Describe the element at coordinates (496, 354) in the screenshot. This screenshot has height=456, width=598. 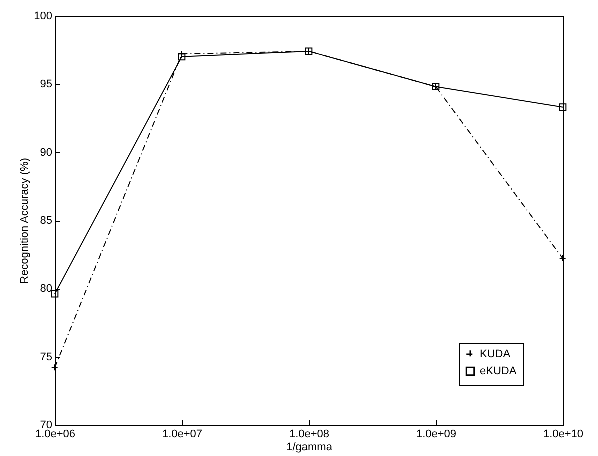
I see `legend-label: KUDA` at that location.